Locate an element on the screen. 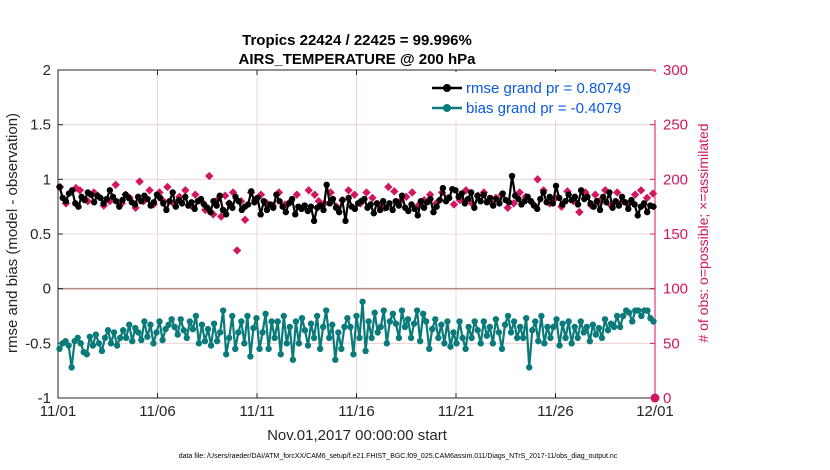 The width and height of the screenshot is (830, 470). obs-origin-marker is located at coordinates (655, 398).